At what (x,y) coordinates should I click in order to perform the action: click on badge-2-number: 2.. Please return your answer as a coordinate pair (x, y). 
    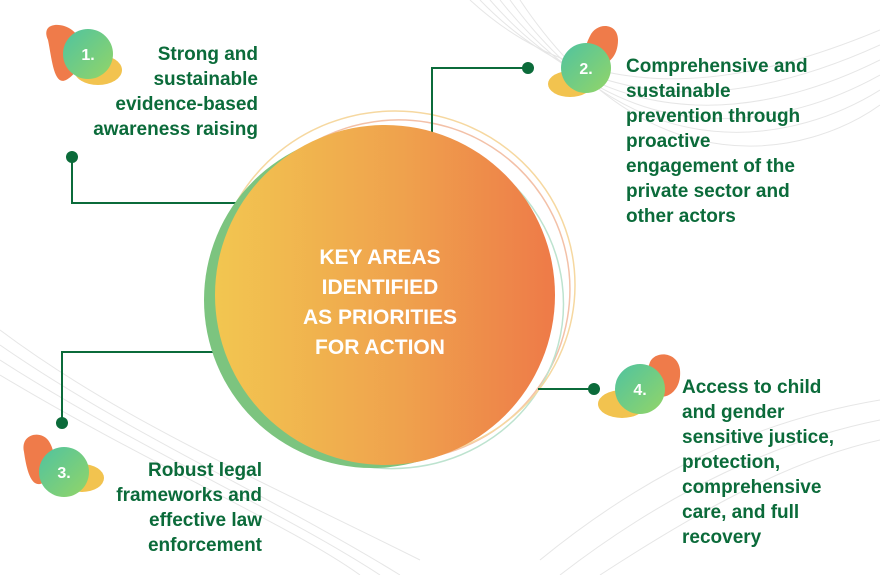
    Looking at the image, I should click on (585, 69).